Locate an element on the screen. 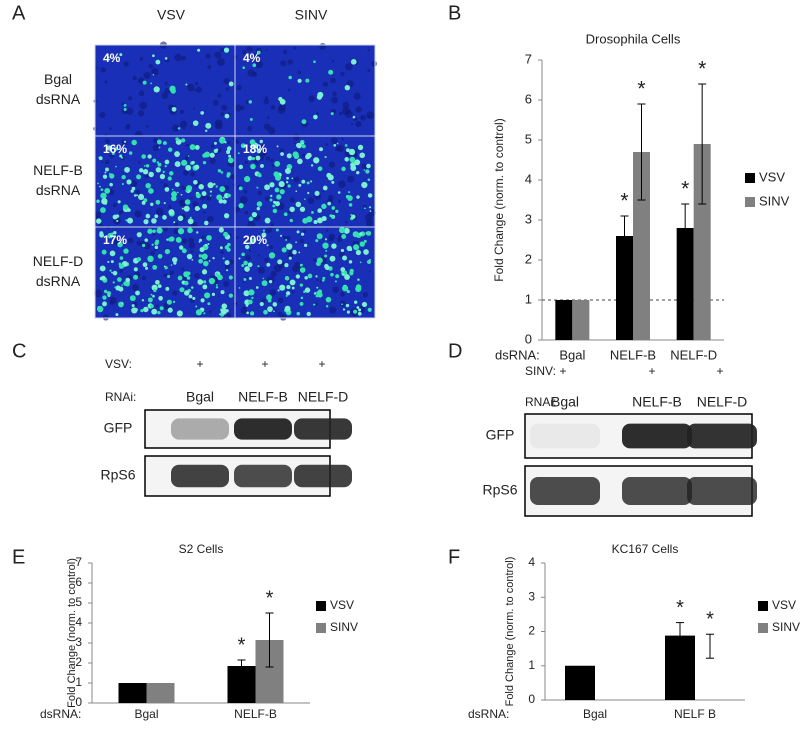 The width and height of the screenshot is (800, 750). column-label: SINV is located at coordinates (311, 15).